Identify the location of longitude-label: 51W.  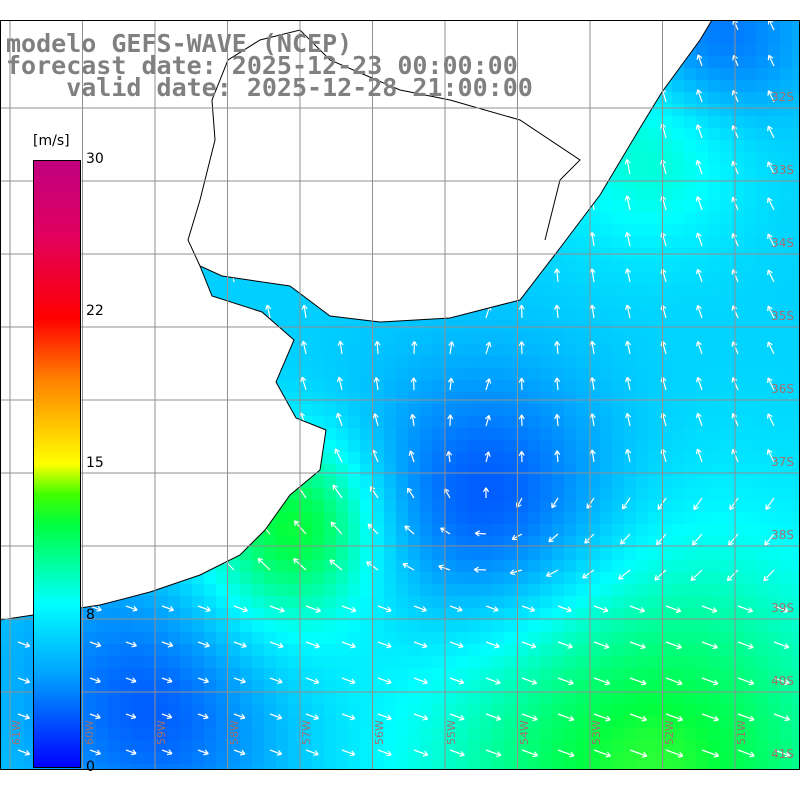
(741, 732).